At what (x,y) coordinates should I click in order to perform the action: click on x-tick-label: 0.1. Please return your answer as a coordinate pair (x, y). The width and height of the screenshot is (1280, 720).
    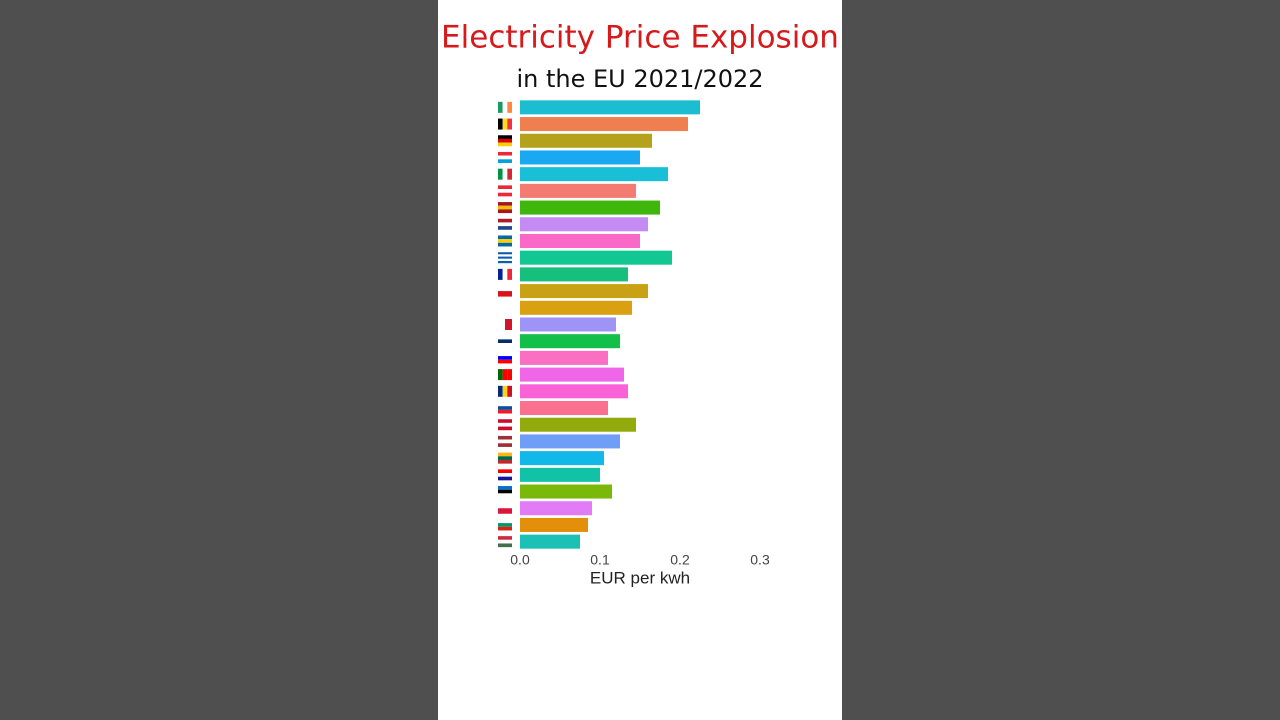
    Looking at the image, I should click on (600, 560).